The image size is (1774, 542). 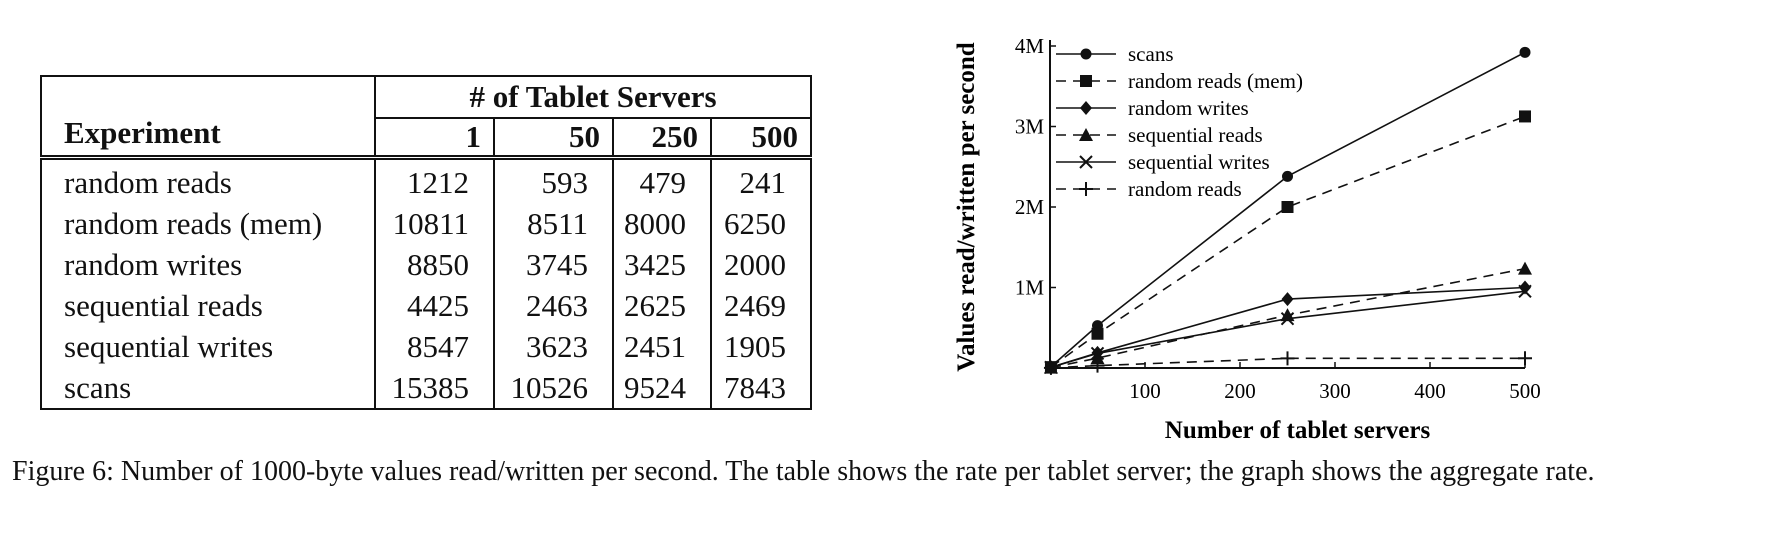 I want to click on experiment-name: sequential reads, so click(x=208, y=305).